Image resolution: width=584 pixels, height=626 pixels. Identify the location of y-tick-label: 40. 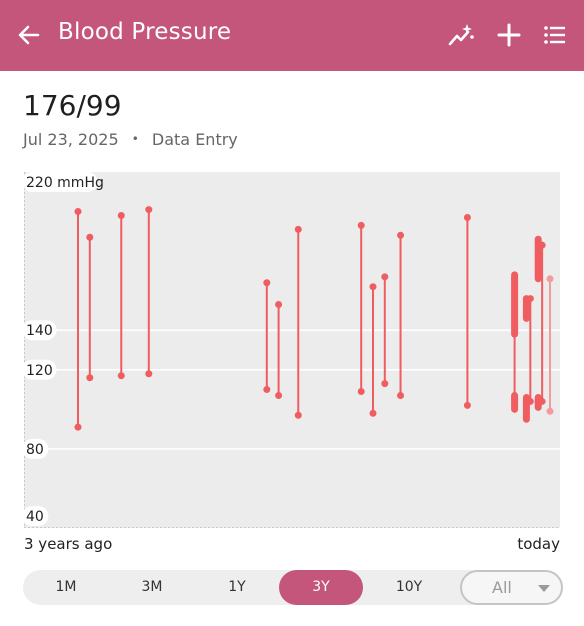
(35, 517).